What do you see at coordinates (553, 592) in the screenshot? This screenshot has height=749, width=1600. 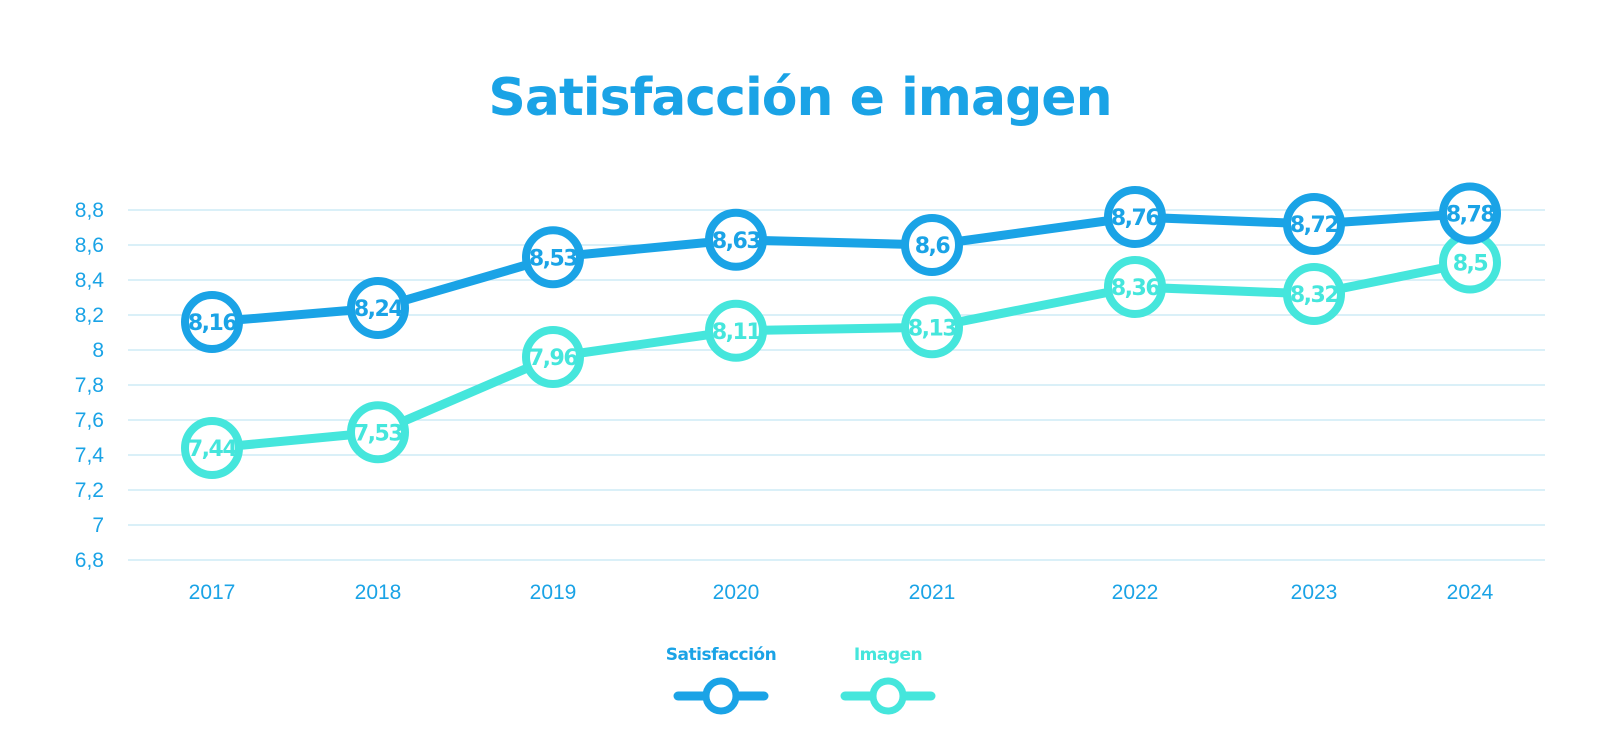 I see `x-tick-label: 2019` at bounding box center [553, 592].